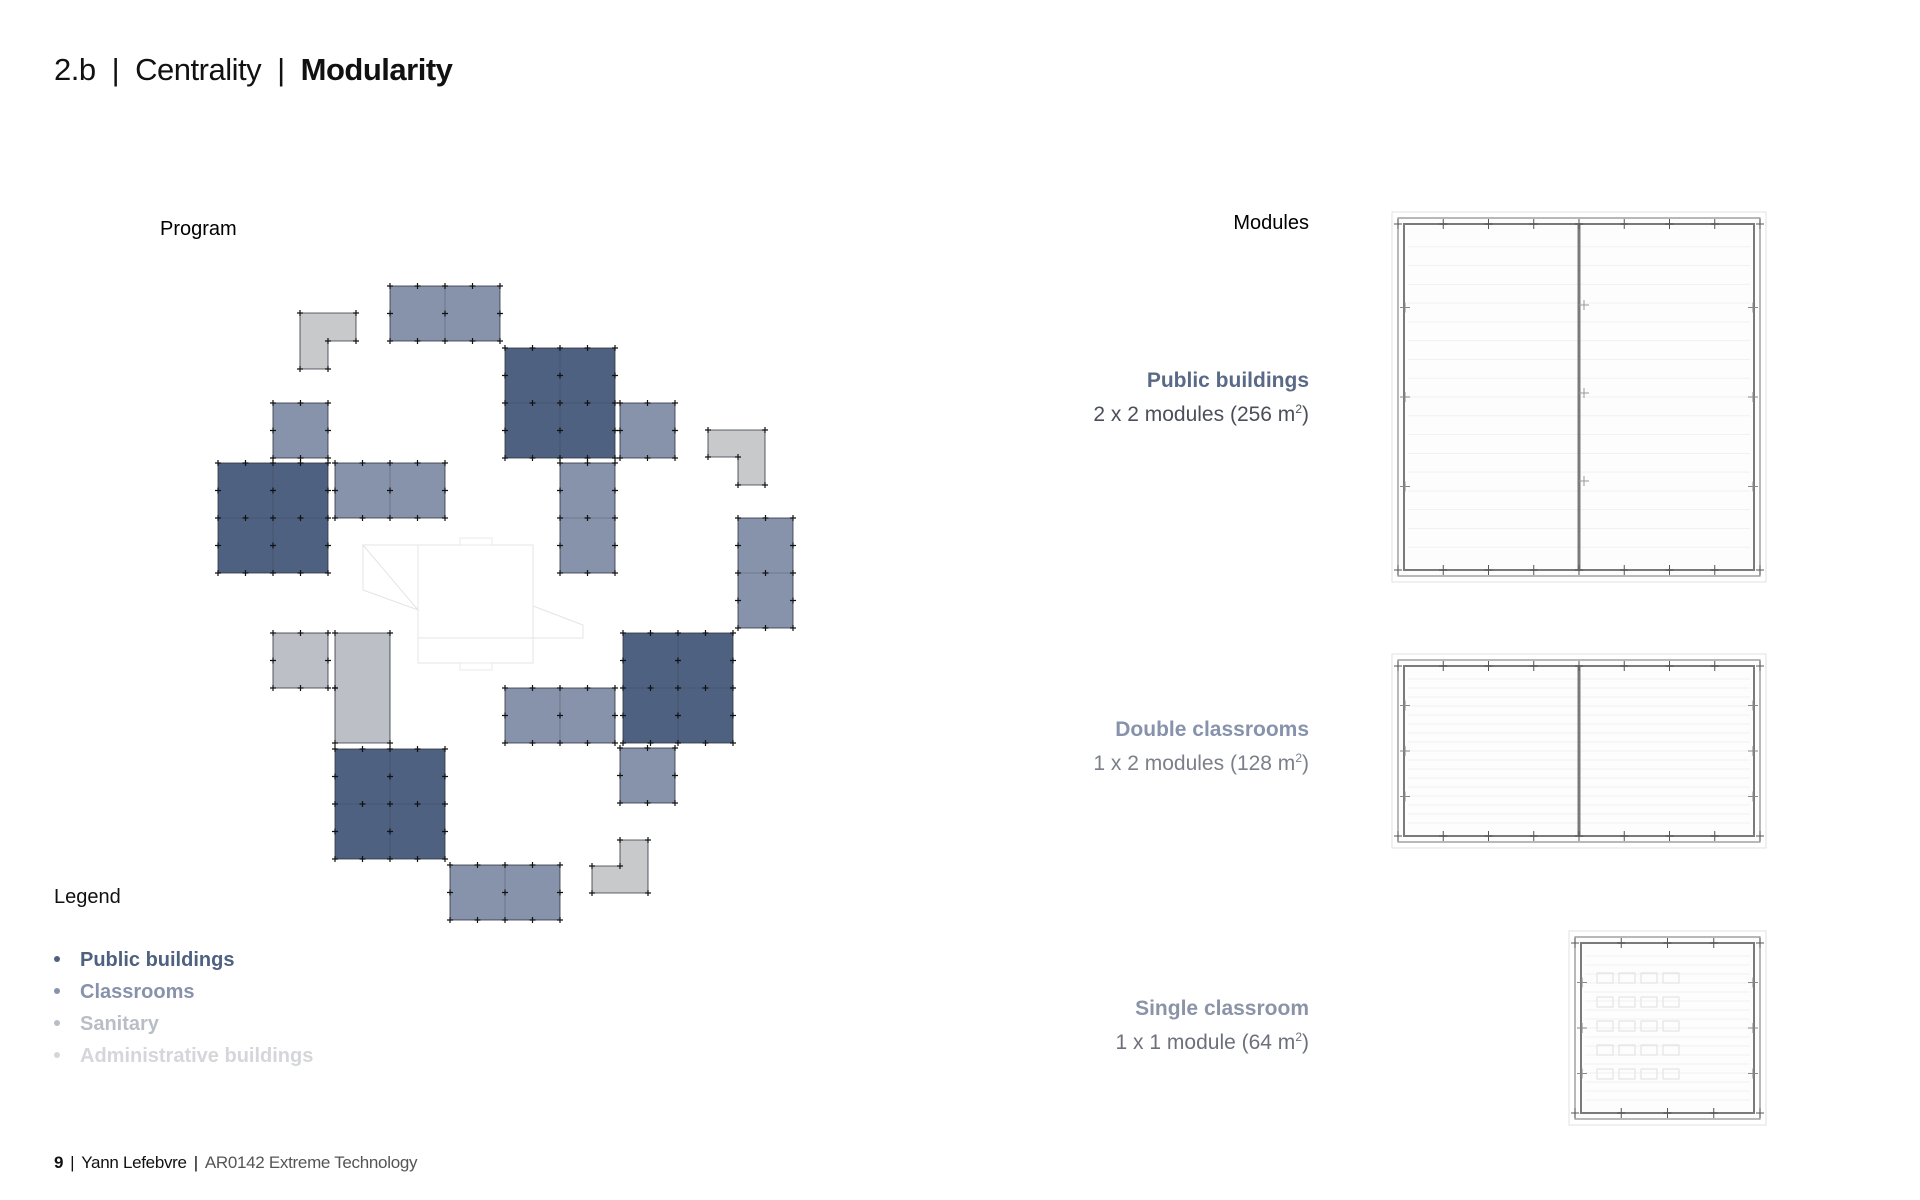 The image size is (1920, 1200). I want to click on footer-author: Yann Lefebvre, so click(134, 1162).